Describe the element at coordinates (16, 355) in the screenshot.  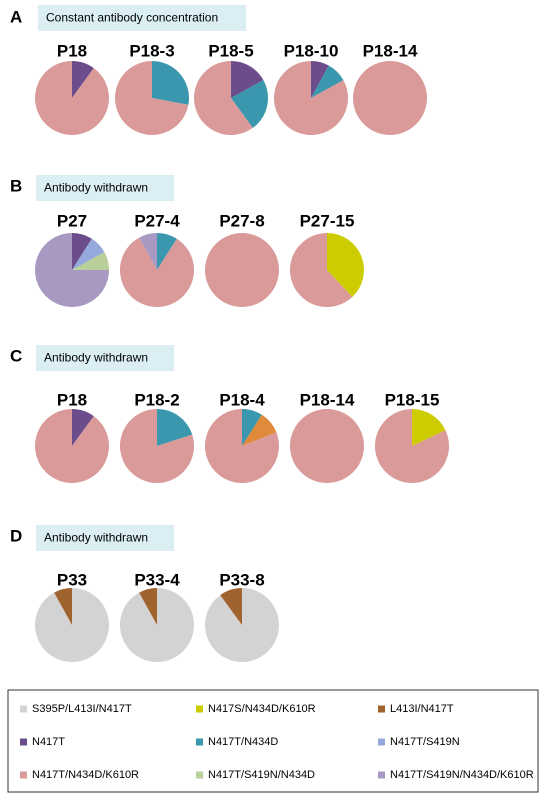
I see `panel-label: C` at that location.